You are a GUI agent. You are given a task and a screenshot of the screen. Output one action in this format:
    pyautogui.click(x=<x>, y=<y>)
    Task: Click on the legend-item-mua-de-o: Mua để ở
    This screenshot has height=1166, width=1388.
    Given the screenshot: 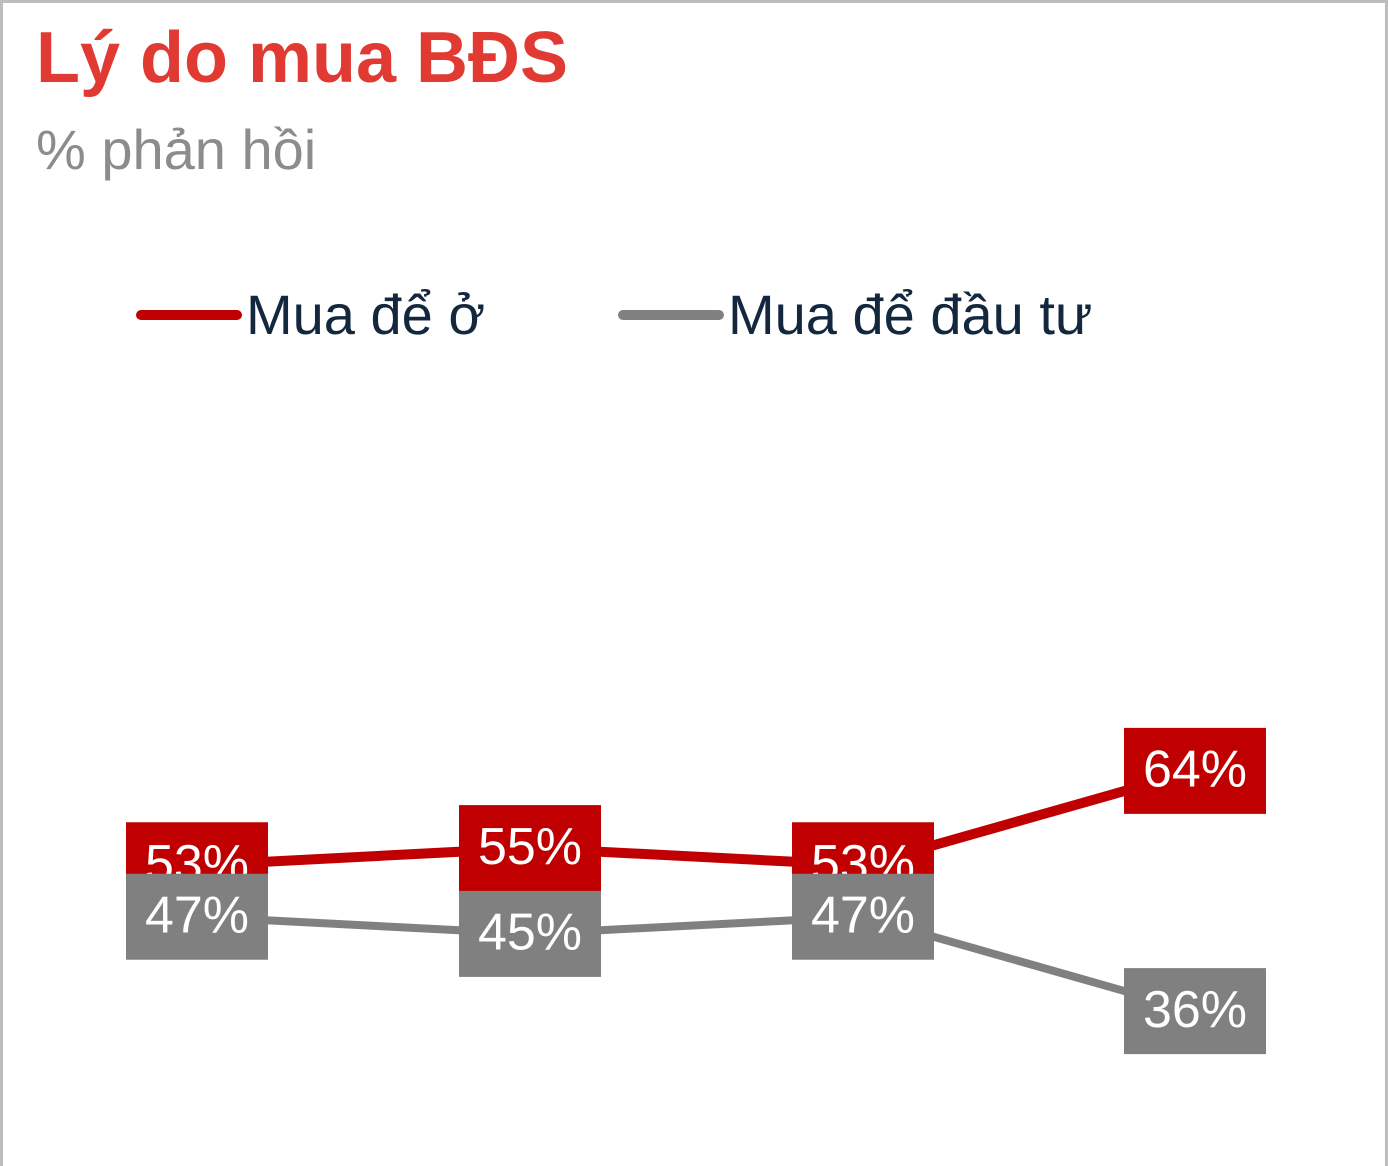 What is the action you would take?
    pyautogui.click(x=310, y=315)
    